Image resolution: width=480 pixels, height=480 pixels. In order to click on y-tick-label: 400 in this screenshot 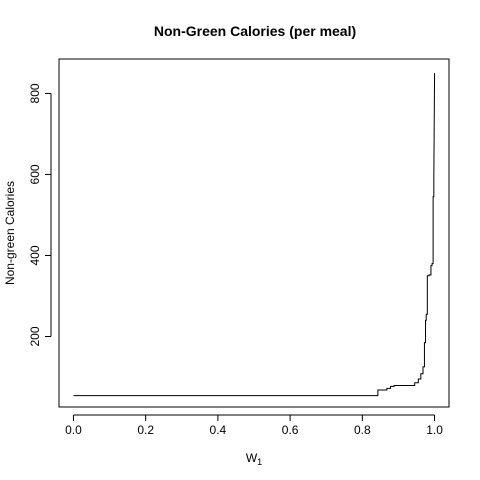, I will do `click(35, 255)`.